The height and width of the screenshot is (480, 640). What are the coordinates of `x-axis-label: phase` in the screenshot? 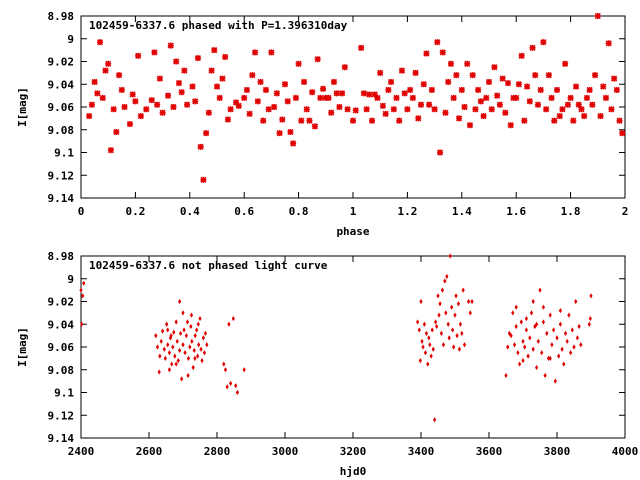 It's located at (352, 231).